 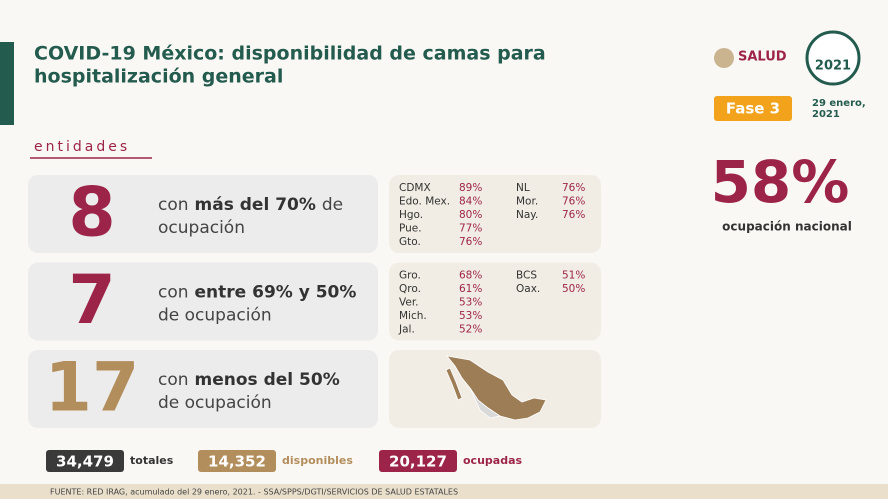 What do you see at coordinates (839, 103) in the screenshot?
I see `date: 29 enero,` at bounding box center [839, 103].